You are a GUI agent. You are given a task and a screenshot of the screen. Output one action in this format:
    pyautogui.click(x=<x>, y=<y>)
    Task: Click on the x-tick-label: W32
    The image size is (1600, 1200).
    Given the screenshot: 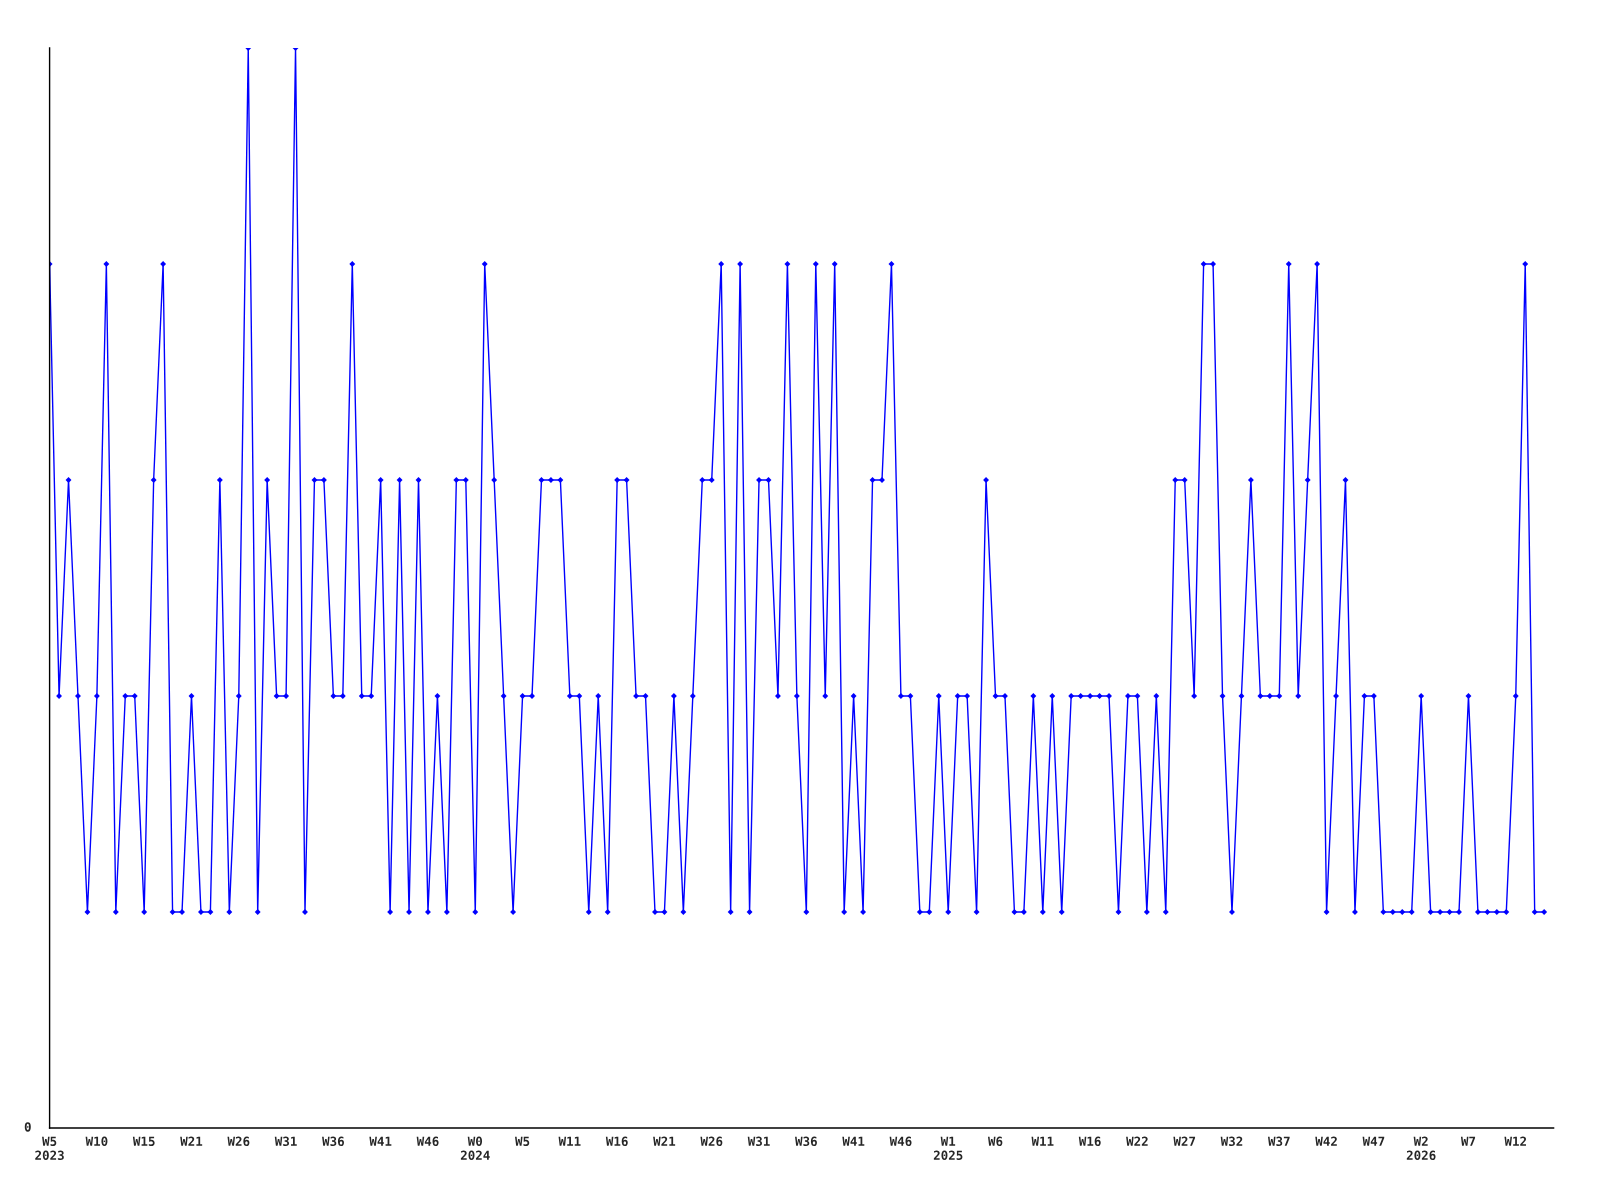 What is the action you would take?
    pyautogui.click(x=1231, y=1141)
    